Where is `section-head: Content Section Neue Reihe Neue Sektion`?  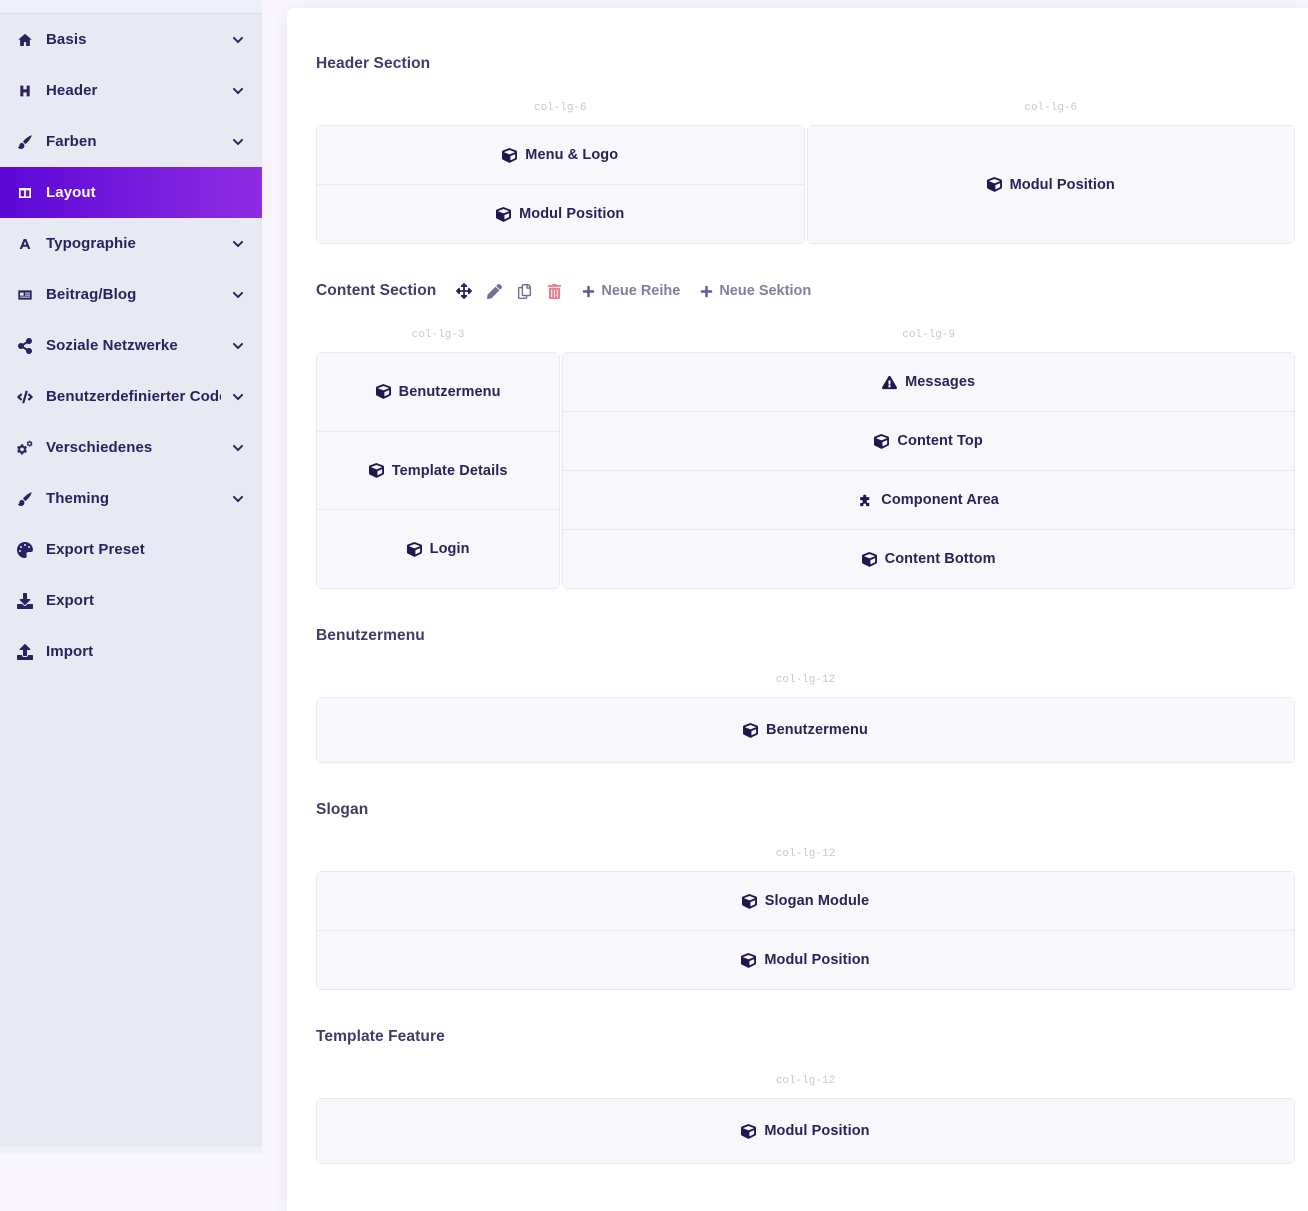 section-head: Content Section Neue Reihe Neue Sektion is located at coordinates (805, 291).